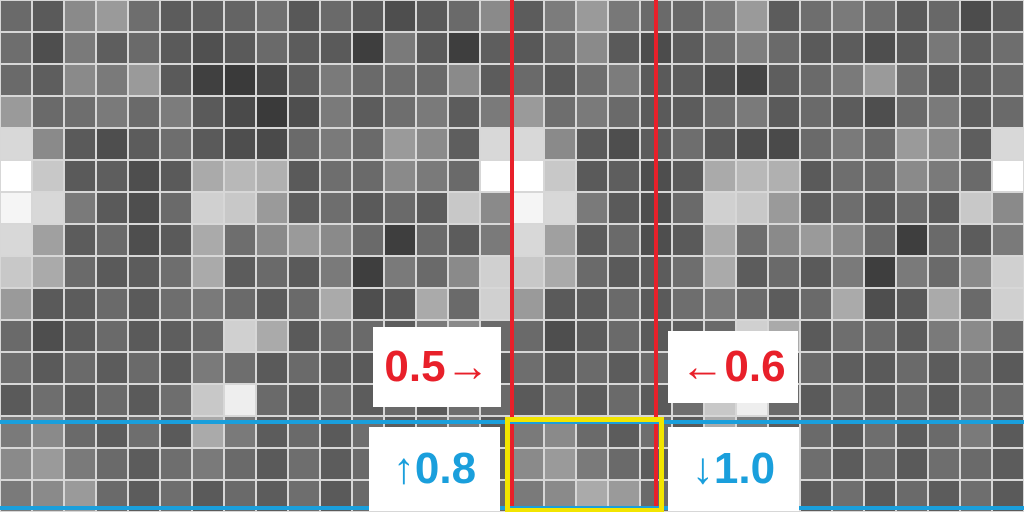  Describe the element at coordinates (445, 468) in the screenshot. I see `label-top-value: 0.8` at that location.